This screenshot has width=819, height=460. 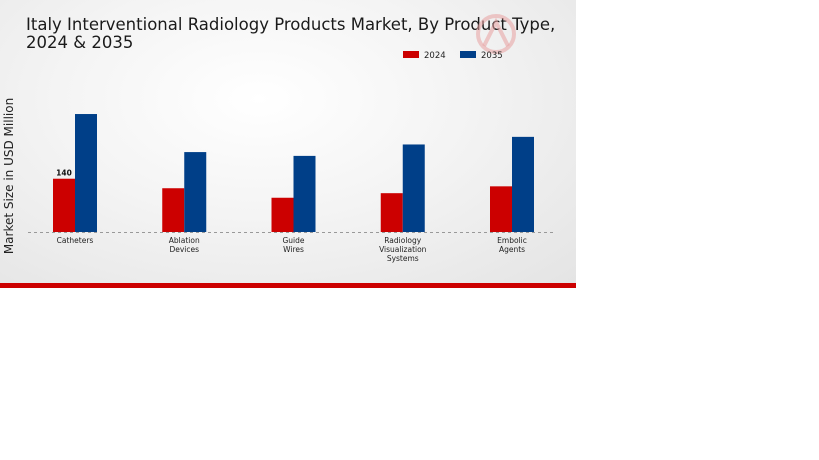 I want to click on x-tick-label-3: Radiology Visualization Systems, so click(x=403, y=249).